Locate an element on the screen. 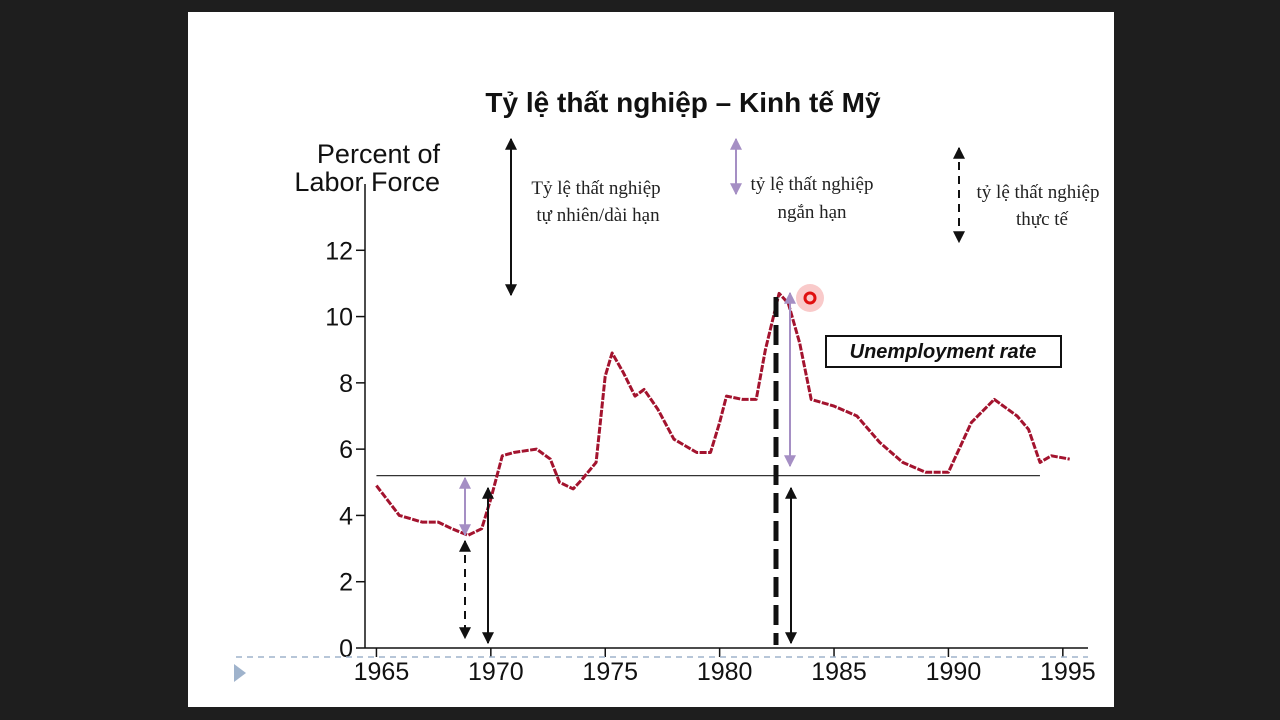  x-tick-label: 1970 is located at coordinates (496, 672).